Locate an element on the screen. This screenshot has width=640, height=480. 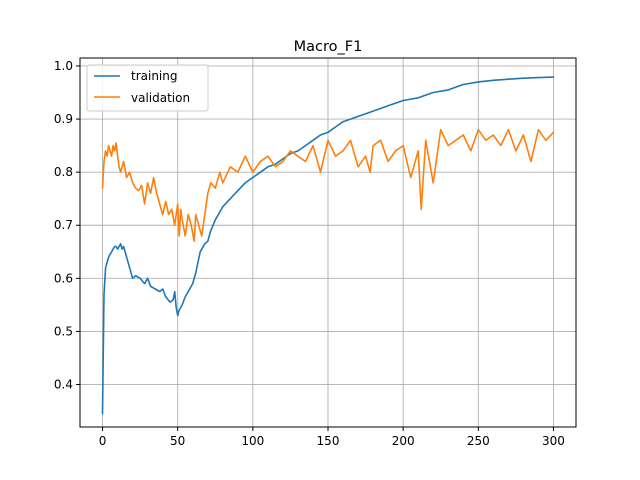
x-tick-label: 200 is located at coordinates (403, 441).